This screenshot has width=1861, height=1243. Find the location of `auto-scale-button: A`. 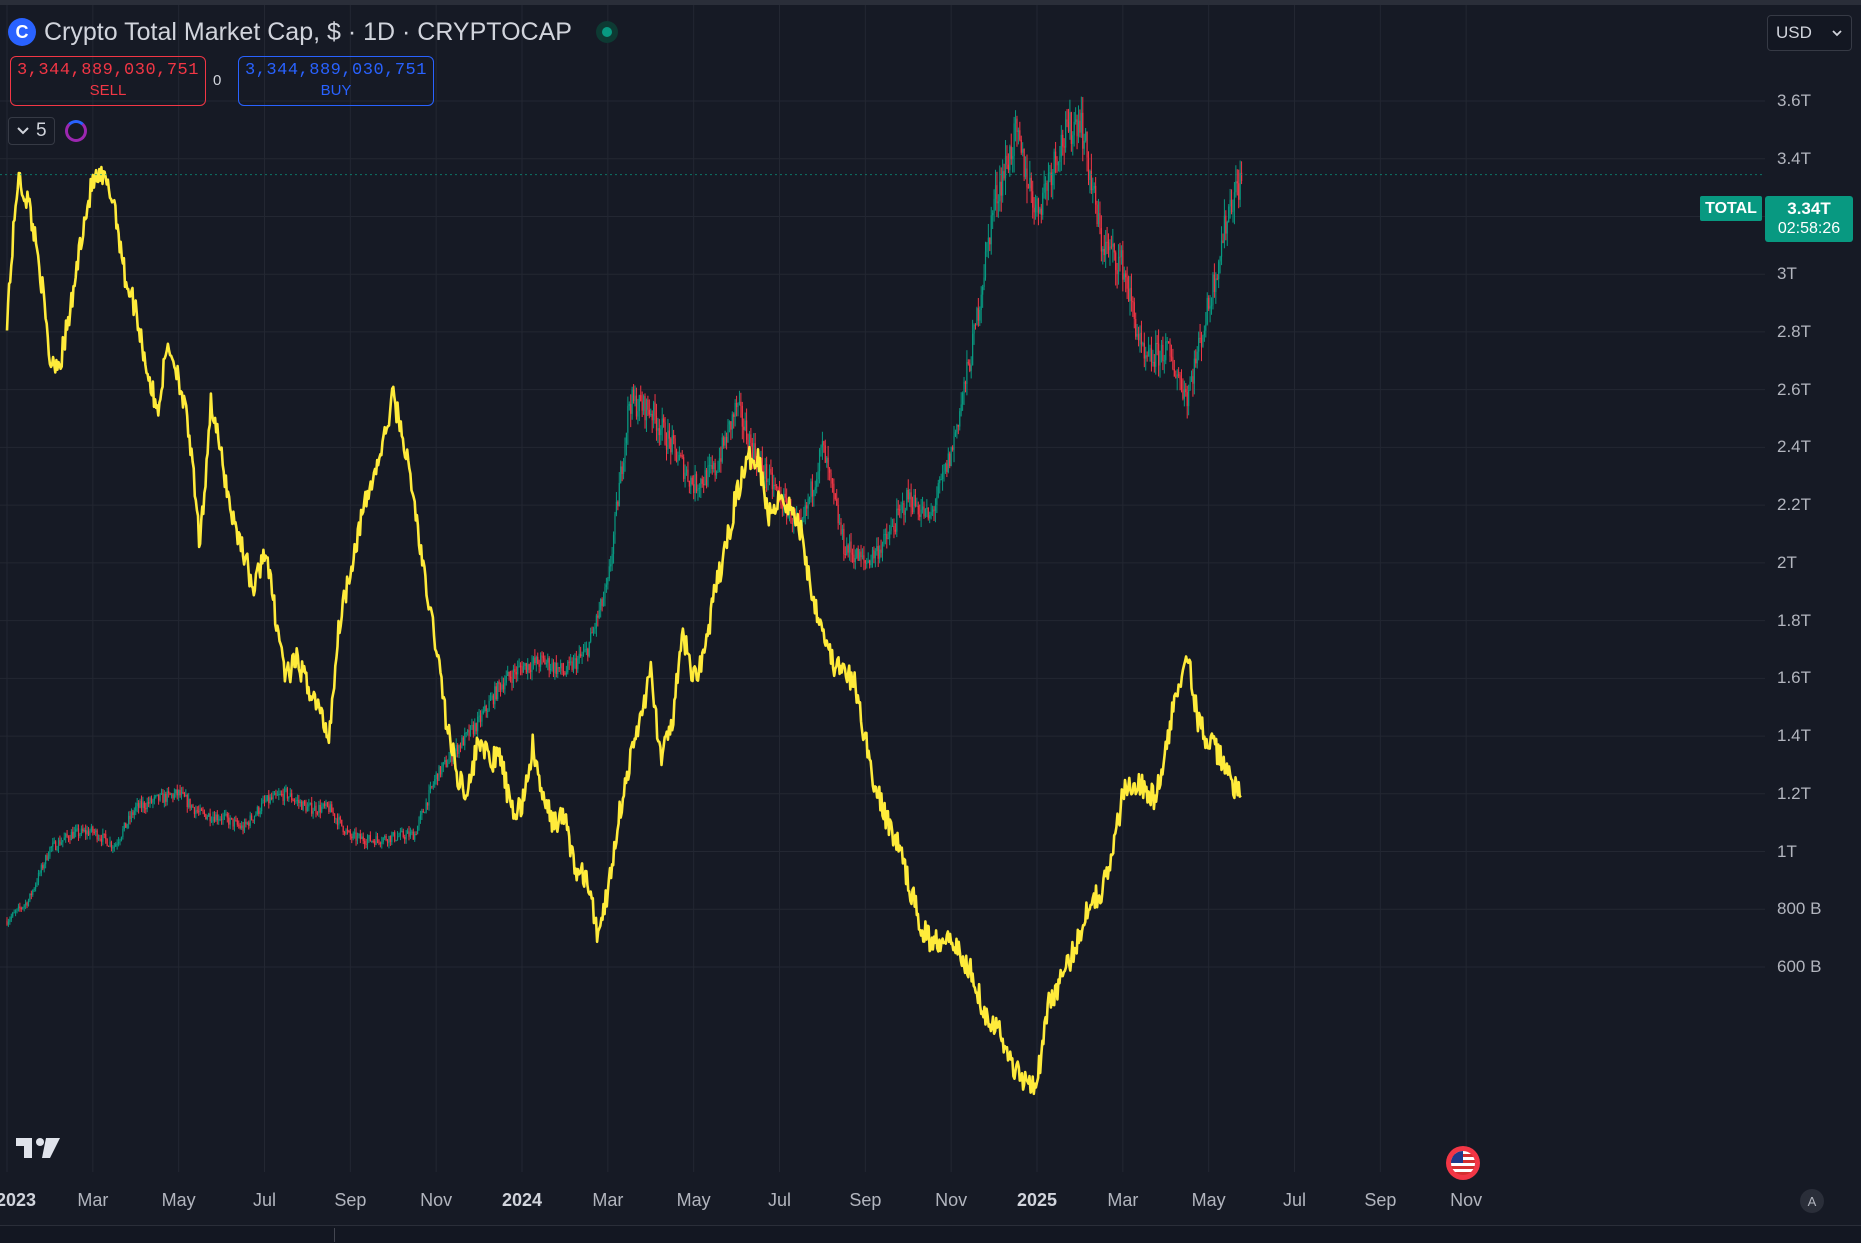

auto-scale-button: A is located at coordinates (1812, 1201).